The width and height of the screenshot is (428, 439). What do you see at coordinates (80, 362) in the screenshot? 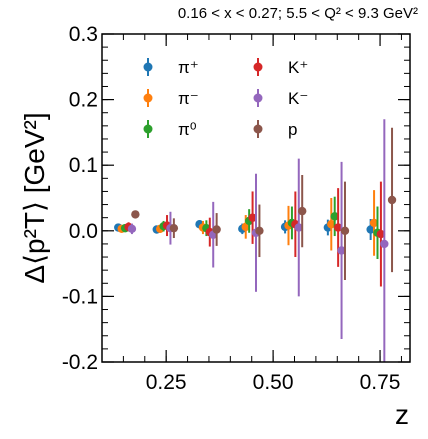
I see `y-tick-label: -0.2` at bounding box center [80, 362].